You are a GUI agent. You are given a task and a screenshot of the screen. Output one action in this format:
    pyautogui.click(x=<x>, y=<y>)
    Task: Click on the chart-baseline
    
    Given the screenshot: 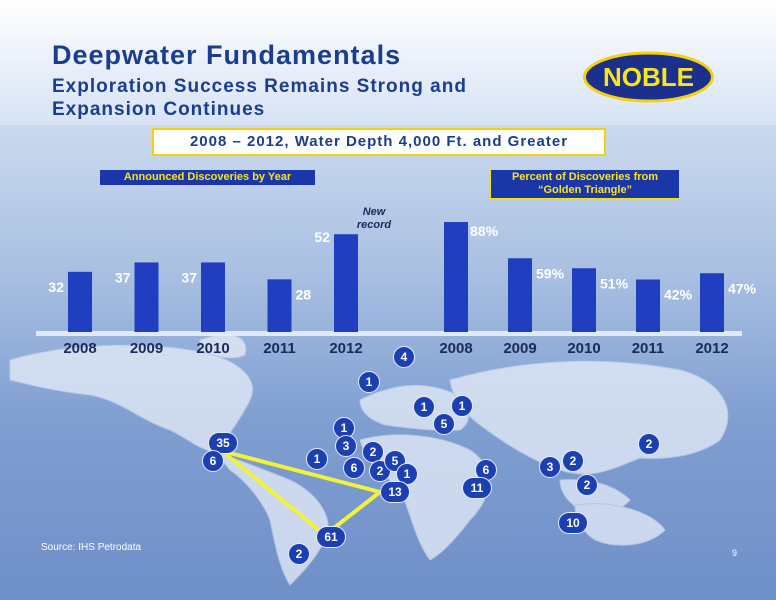 What is the action you would take?
    pyautogui.click(x=389, y=333)
    